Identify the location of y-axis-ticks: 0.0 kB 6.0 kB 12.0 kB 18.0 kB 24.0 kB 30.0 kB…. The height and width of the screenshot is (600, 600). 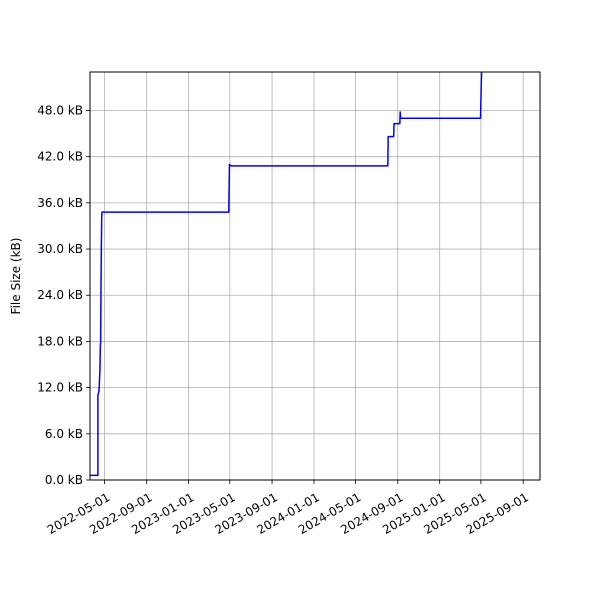
(63, 295).